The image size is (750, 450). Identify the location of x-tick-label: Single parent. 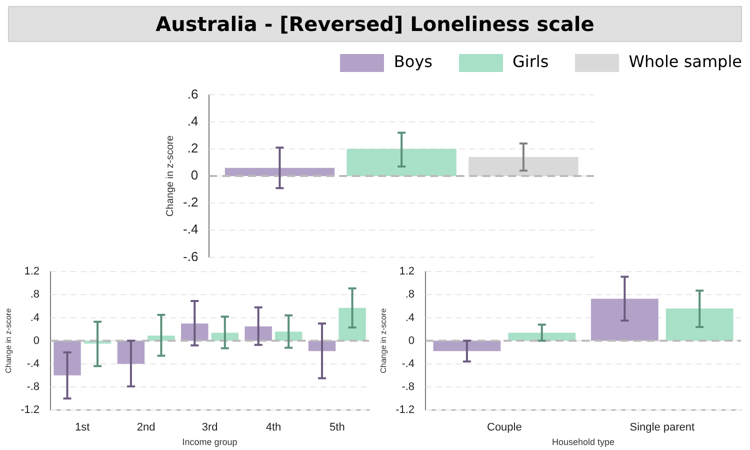
(662, 428).